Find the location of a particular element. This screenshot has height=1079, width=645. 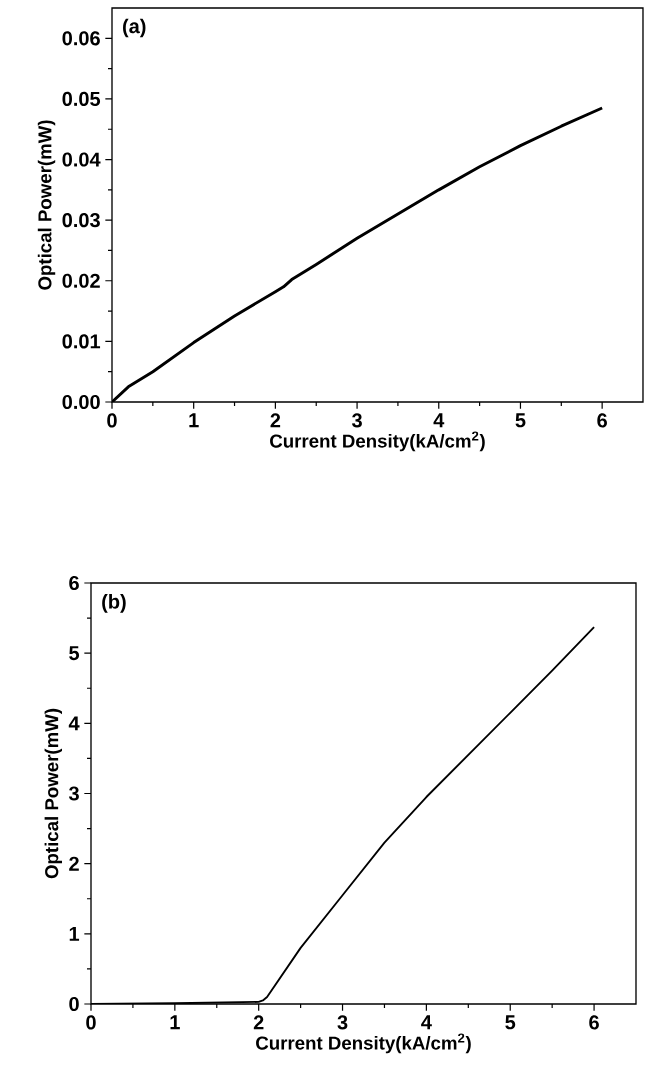

y-tick-label: 0.06 is located at coordinates (81, 38).